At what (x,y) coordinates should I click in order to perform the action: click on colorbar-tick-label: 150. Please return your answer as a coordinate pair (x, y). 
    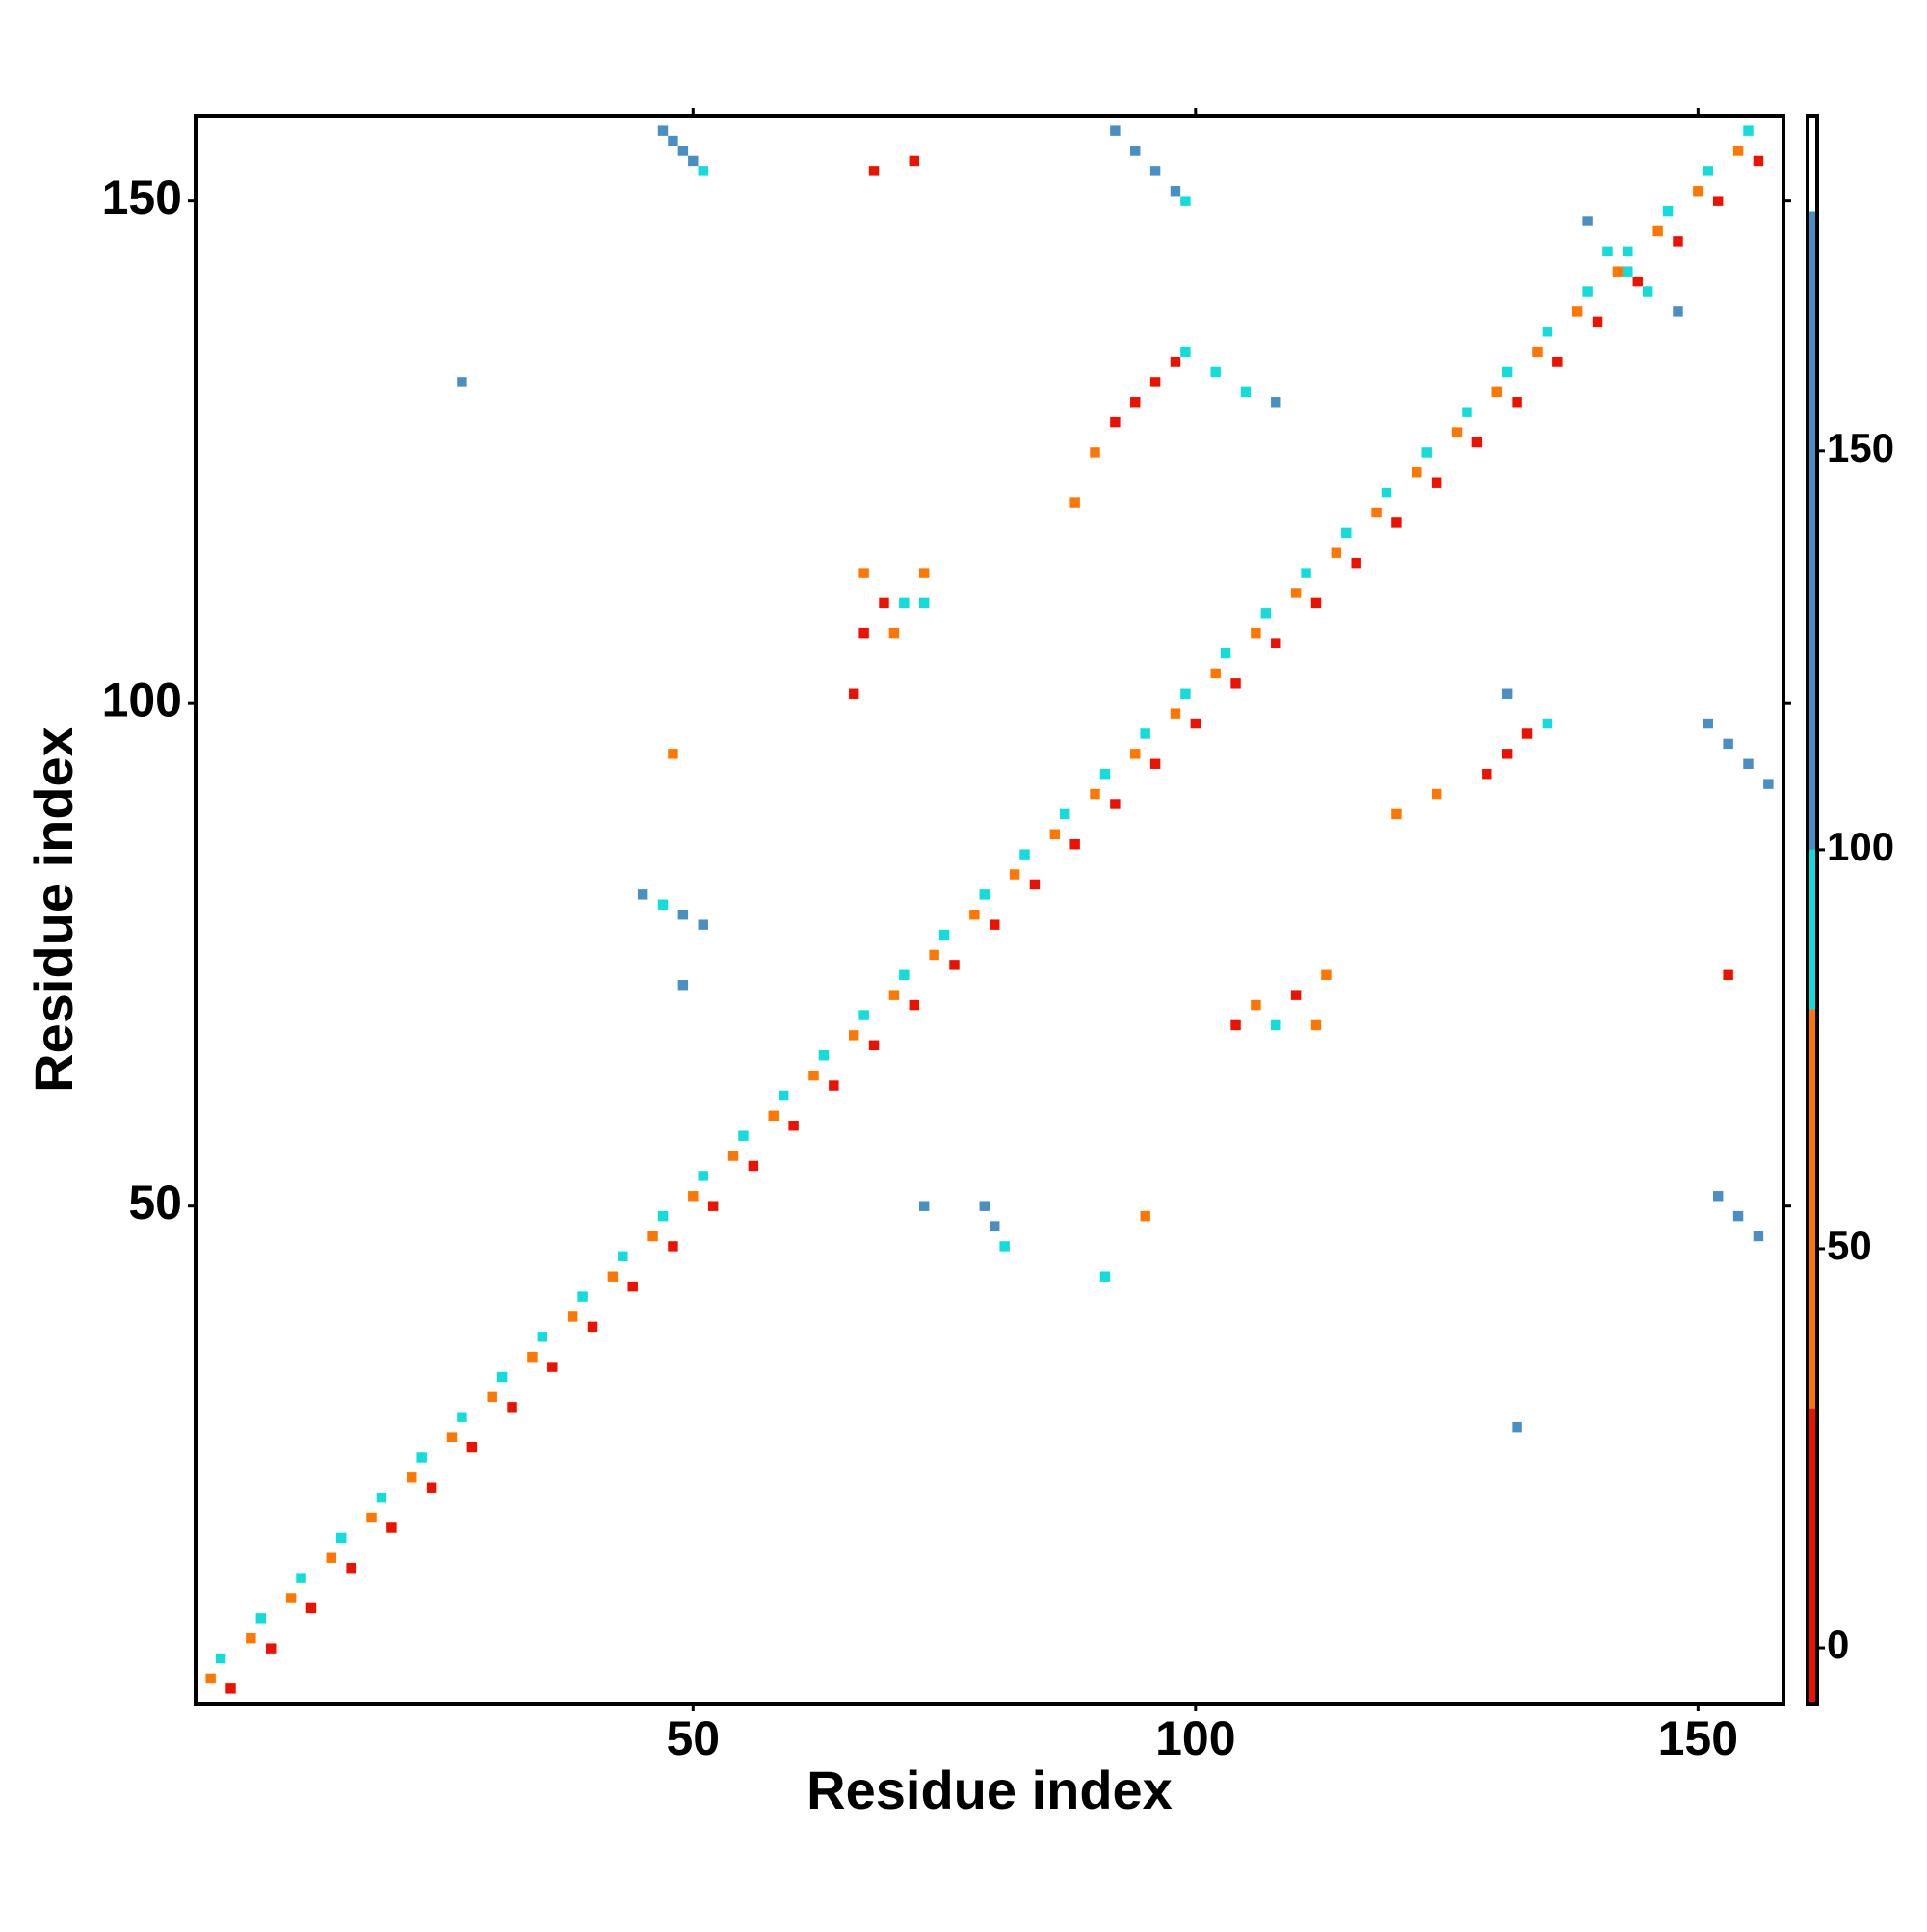
    Looking at the image, I should click on (1861, 447).